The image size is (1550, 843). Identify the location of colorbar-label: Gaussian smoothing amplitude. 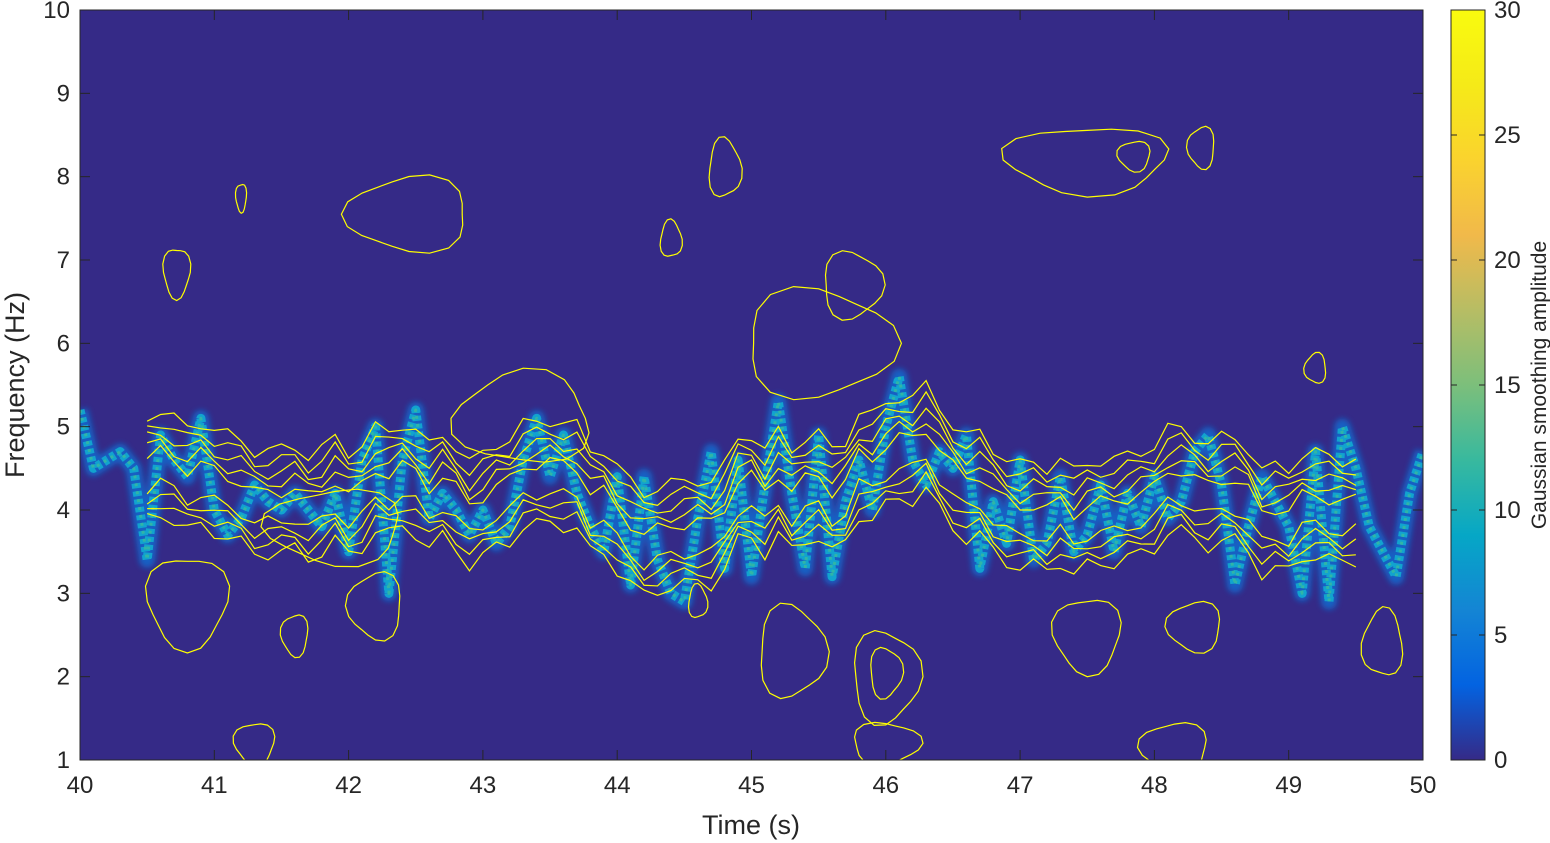
(1539, 385).